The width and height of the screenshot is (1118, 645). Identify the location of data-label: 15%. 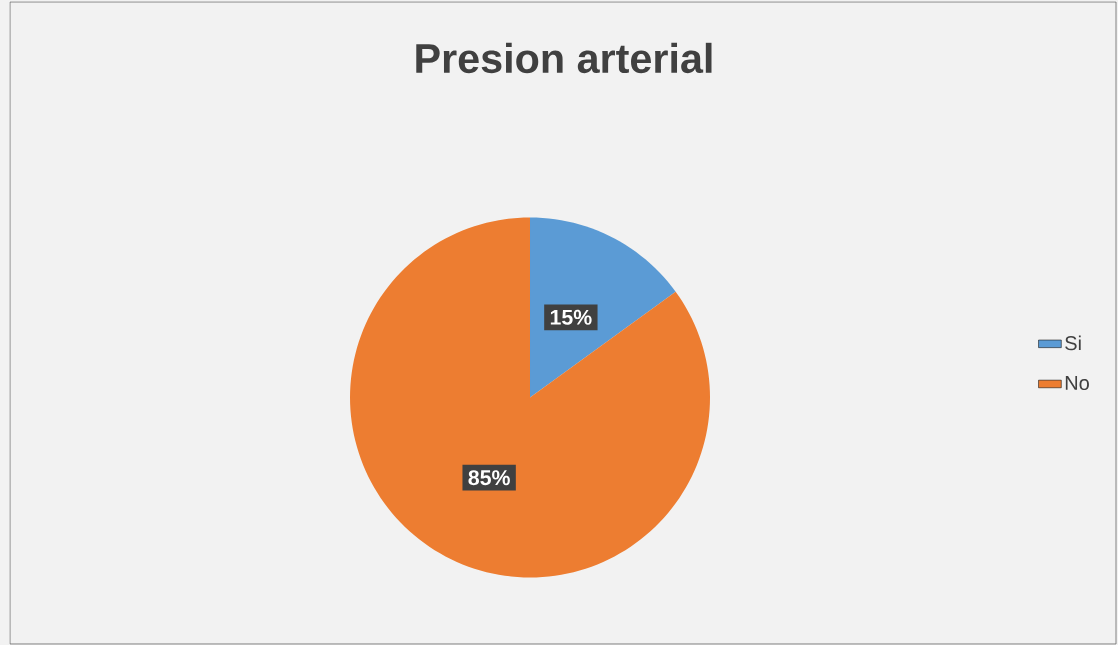
(571, 317).